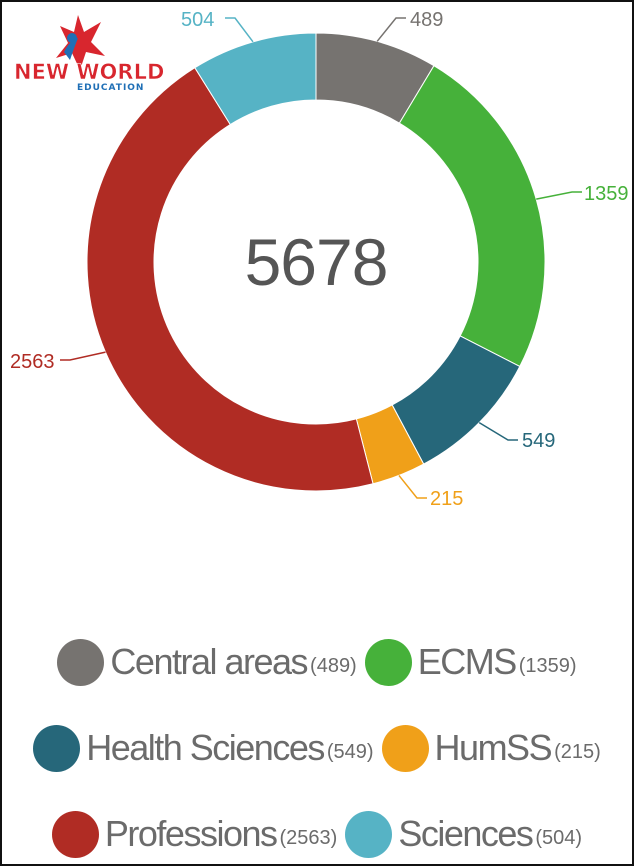 The image size is (634, 866). What do you see at coordinates (606, 194) in the screenshot?
I see `slice-value-label: 1359` at bounding box center [606, 194].